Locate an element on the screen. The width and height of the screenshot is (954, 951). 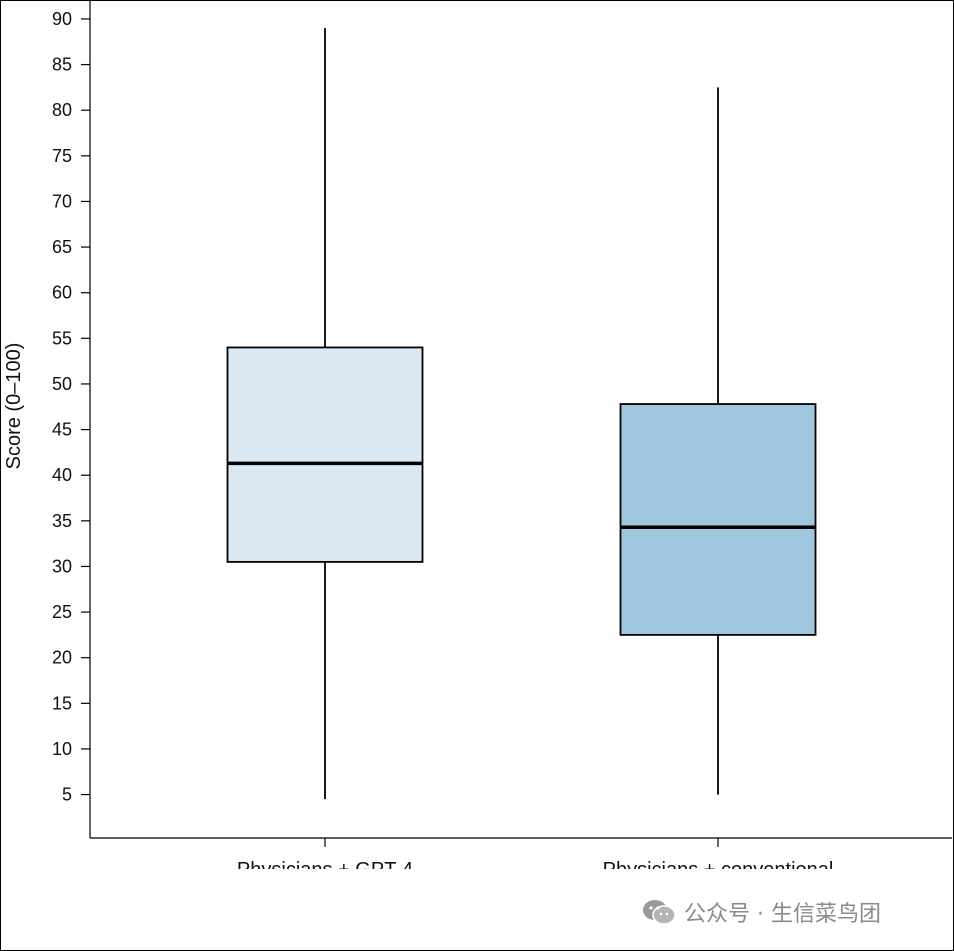
watermark: 公众号 · 生信菜鸟团 is located at coordinates (761, 912).